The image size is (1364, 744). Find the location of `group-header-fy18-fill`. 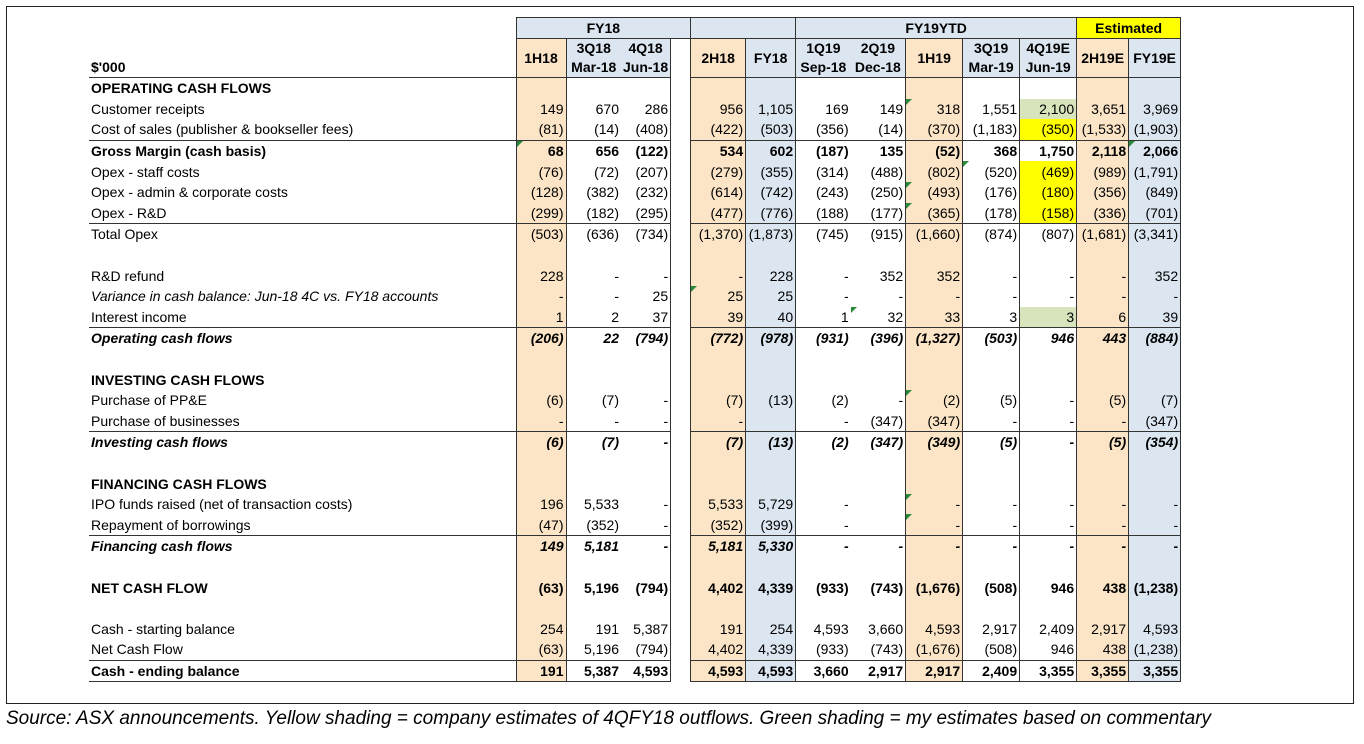

group-header-fy18-fill is located at coordinates (743, 28).